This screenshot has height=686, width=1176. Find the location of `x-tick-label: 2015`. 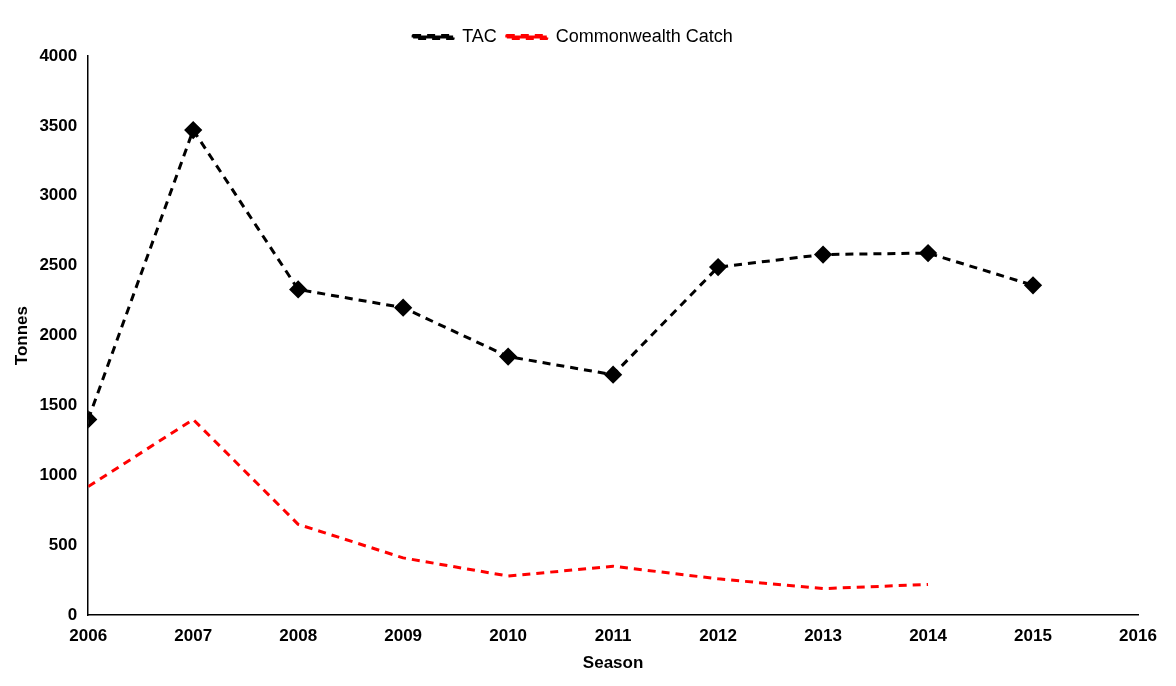

x-tick-label: 2015 is located at coordinates (1033, 636).